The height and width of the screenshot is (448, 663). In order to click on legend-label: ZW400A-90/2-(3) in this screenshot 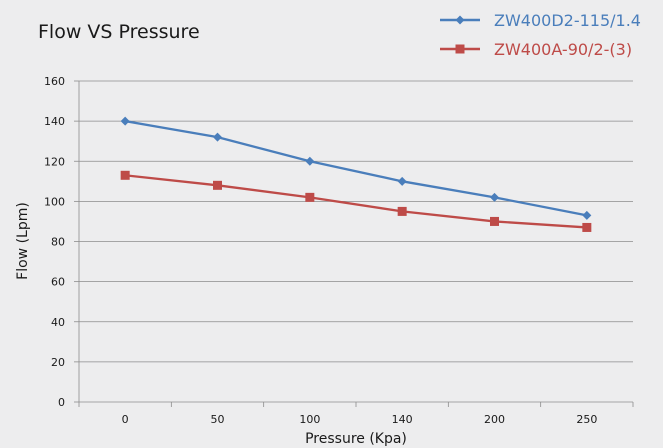, I will do `click(563, 49)`.